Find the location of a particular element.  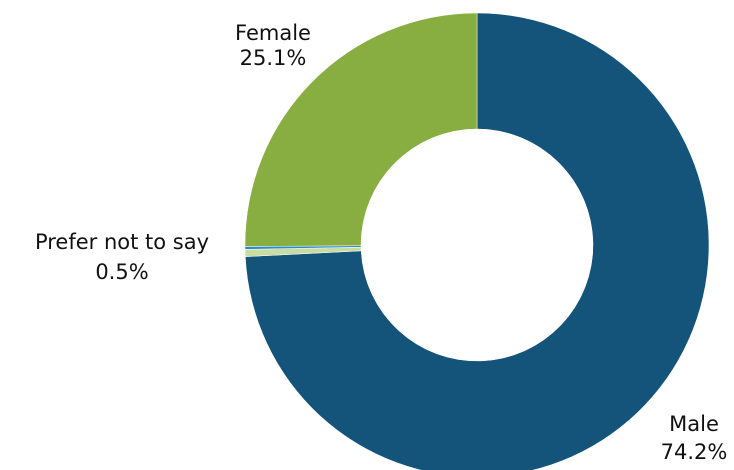

female-label-value: 25.1% is located at coordinates (273, 58).